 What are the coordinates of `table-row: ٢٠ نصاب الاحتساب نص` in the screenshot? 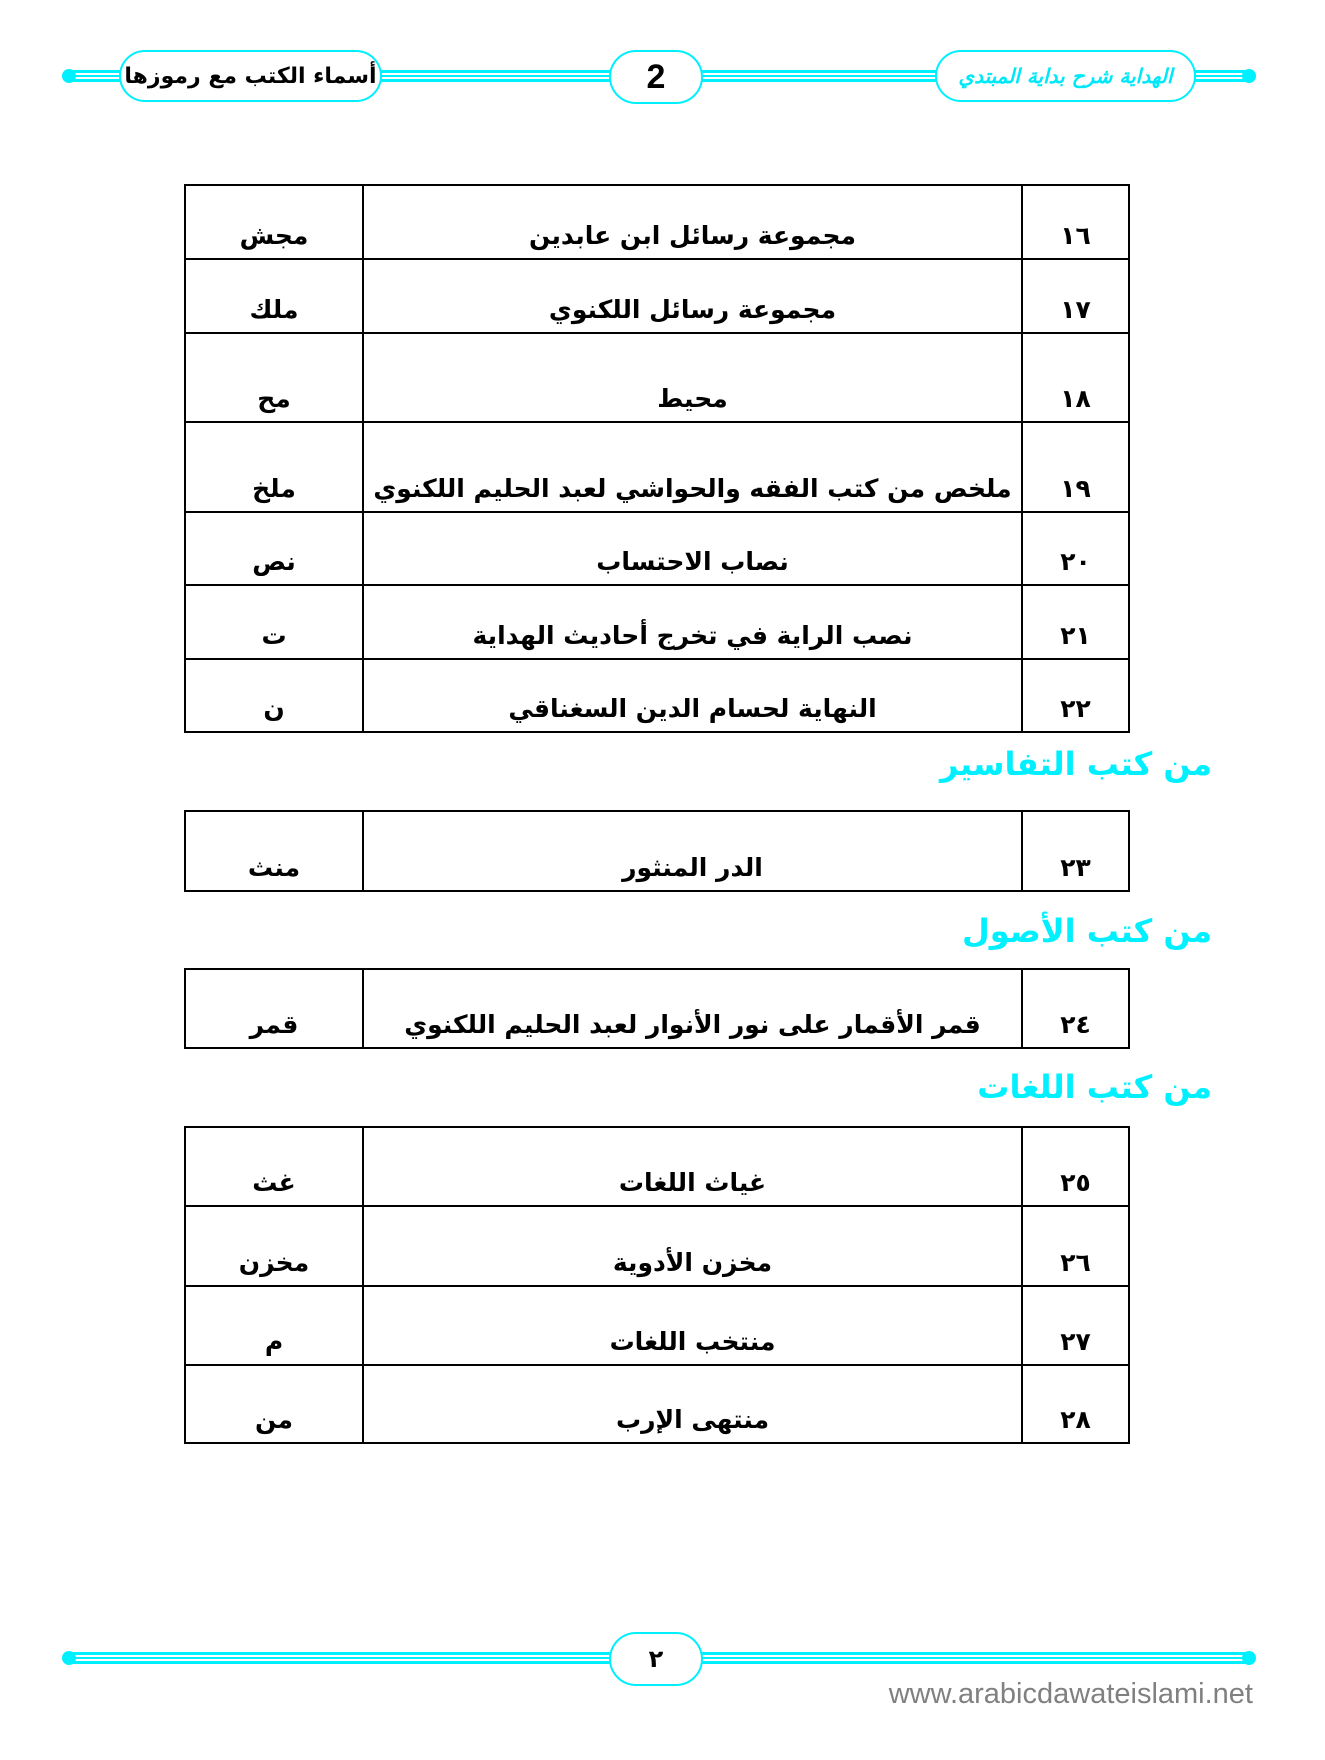 It's located at (657, 548).